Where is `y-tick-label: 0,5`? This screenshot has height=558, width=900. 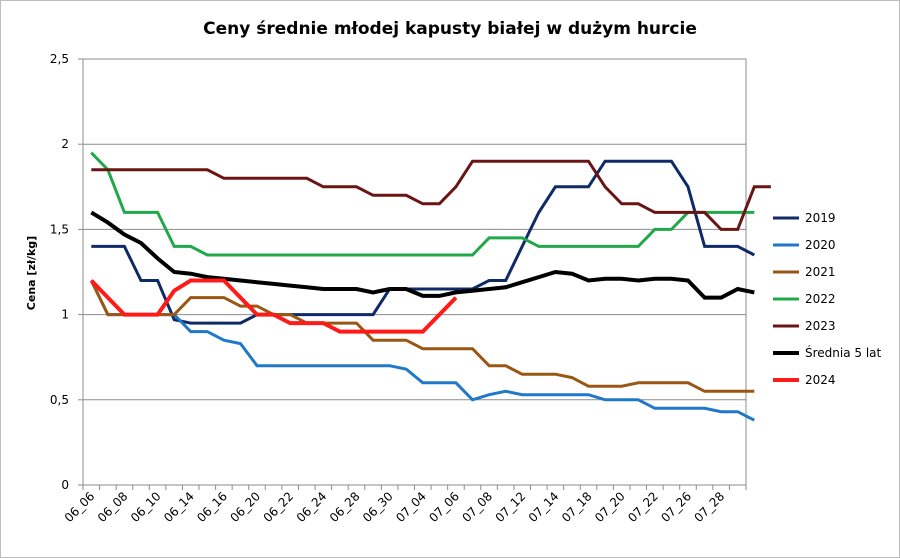 y-tick-label: 0,5 is located at coordinates (59, 400).